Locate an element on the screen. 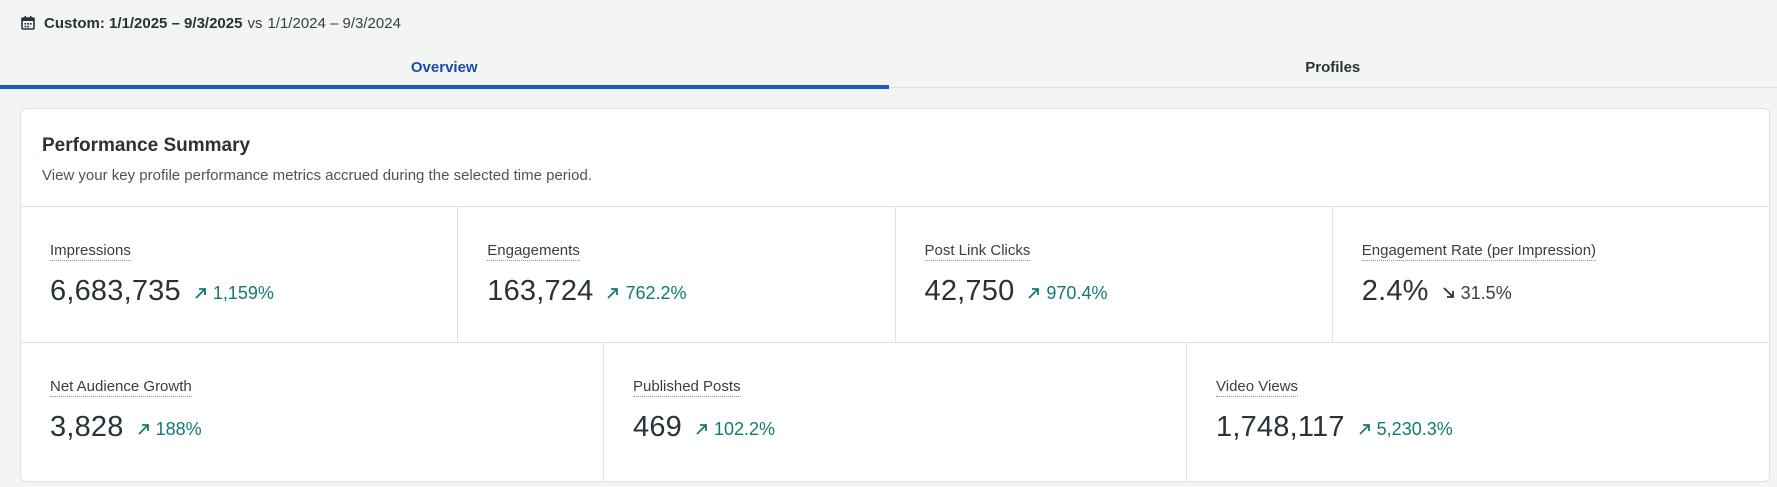 The height and width of the screenshot is (487, 1777). metric-change: 102.2% is located at coordinates (735, 429).